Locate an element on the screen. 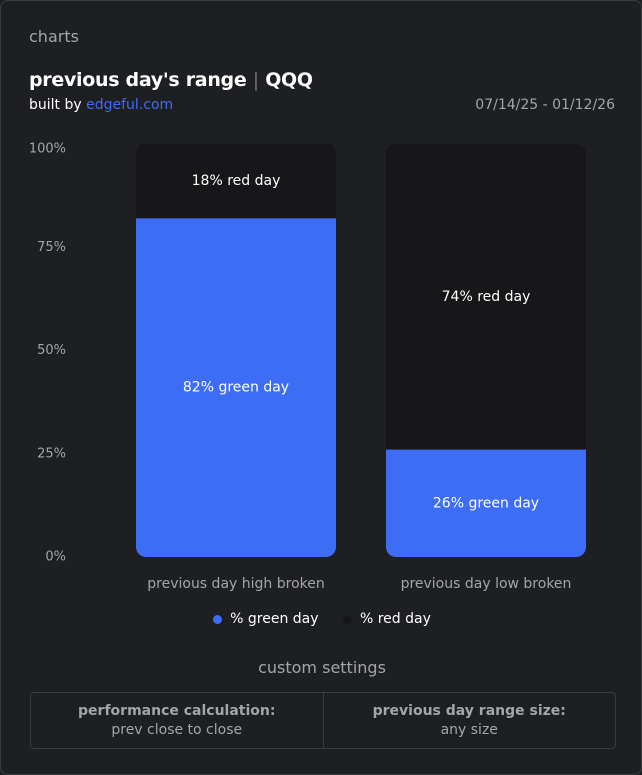 This screenshot has width=642, height=775. setting-label: previous day range size: is located at coordinates (469, 711).